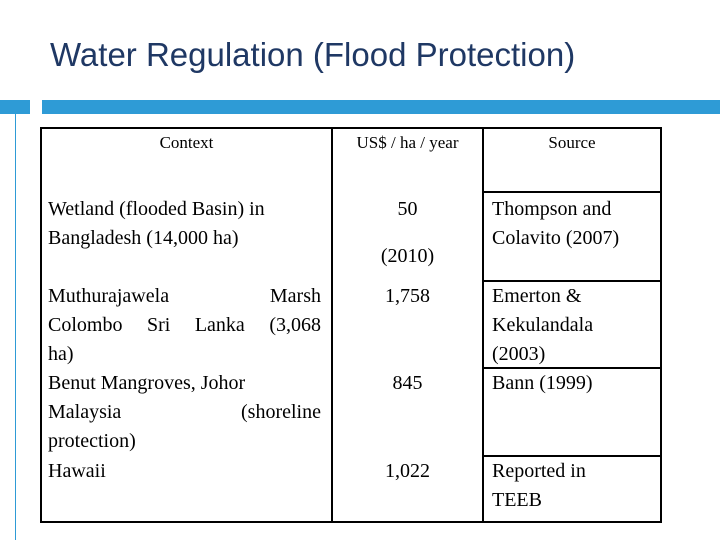 Image resolution: width=720 pixels, height=540 pixels. Describe the element at coordinates (543, 325) in the screenshot. I see `table-cell-source: Emerton & Kekulandala (2003)` at that location.